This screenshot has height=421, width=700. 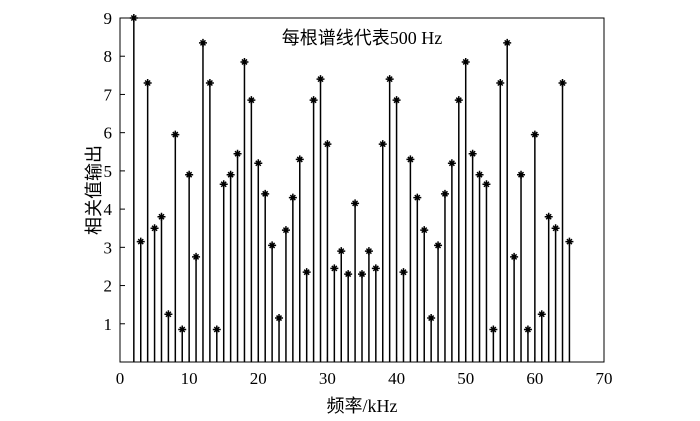 I want to click on y-tick-label: 4, so click(x=108, y=209).